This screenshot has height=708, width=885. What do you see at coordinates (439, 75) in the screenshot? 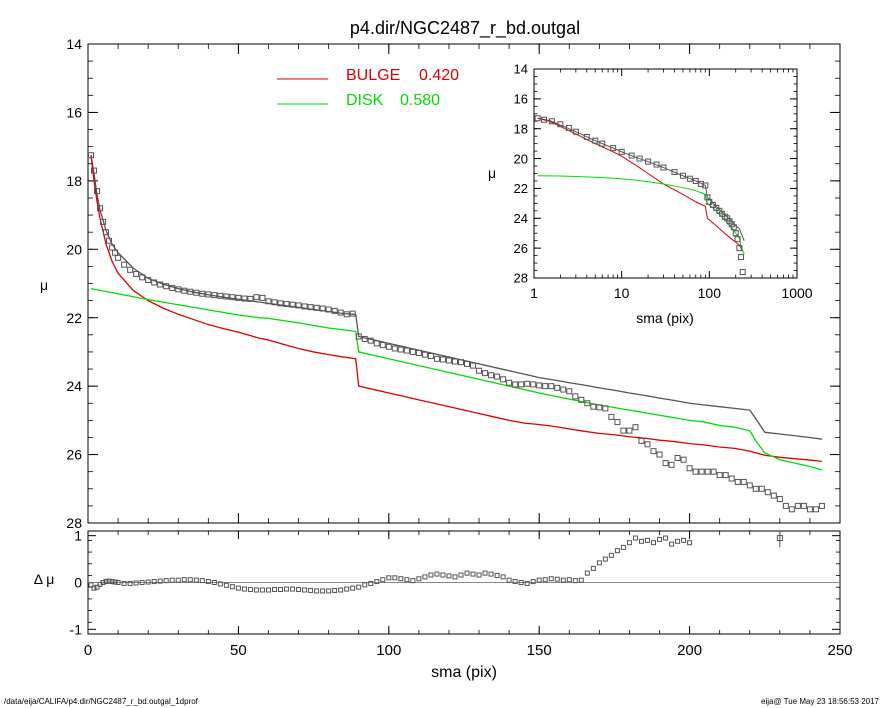
I see `legend-bulge-value: 0.420` at bounding box center [439, 75].